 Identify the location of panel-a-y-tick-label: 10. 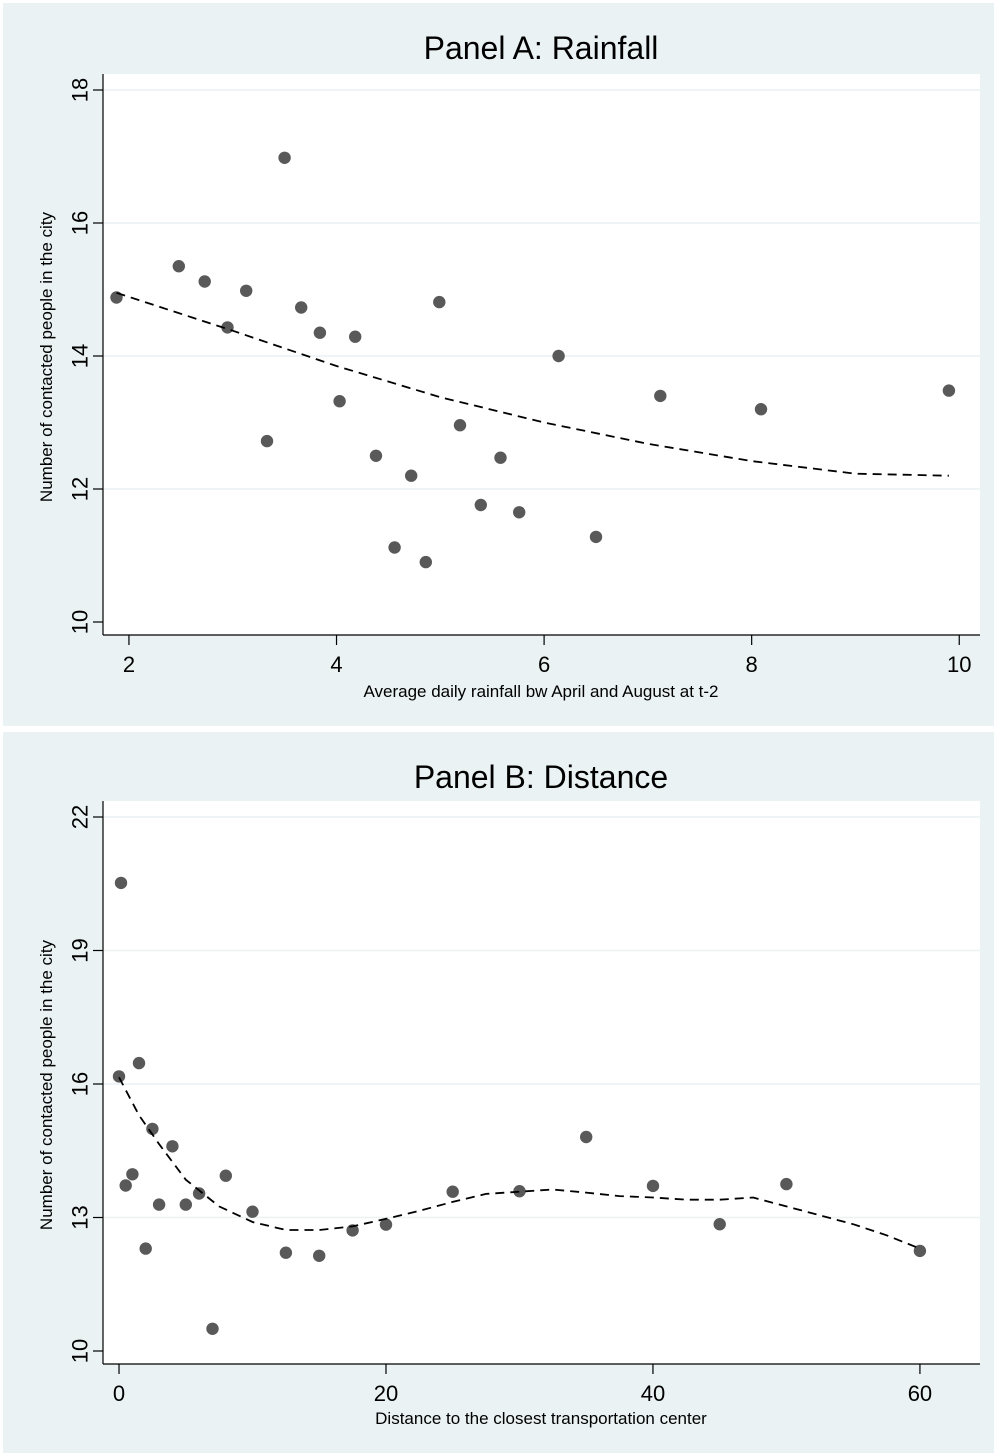
(80, 622).